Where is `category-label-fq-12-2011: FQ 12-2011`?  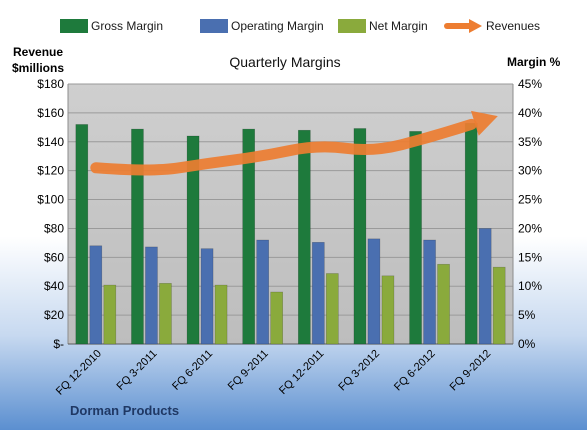 category-label-fq-12-2011: FQ 12-2011 is located at coordinates (301, 372).